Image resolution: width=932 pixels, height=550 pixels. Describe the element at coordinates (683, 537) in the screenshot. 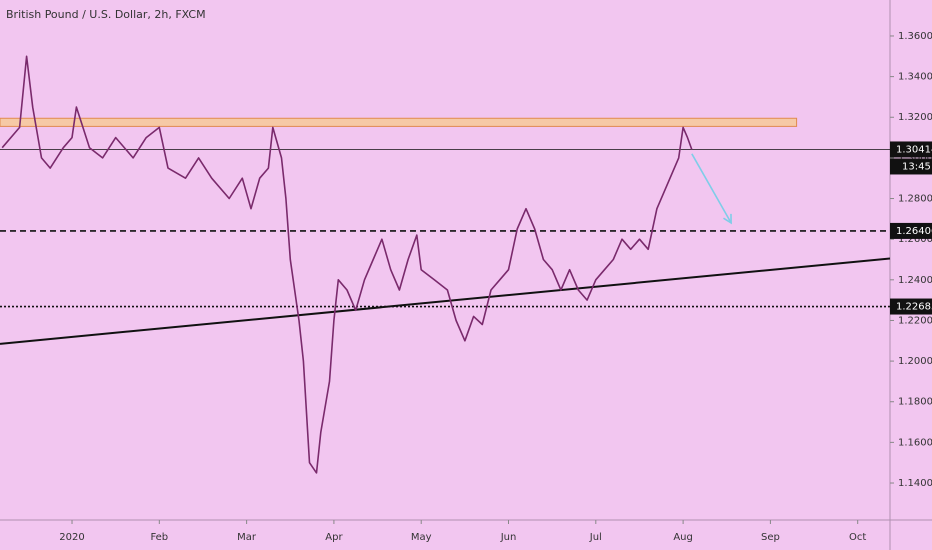

I see `x-tick-label: Aug` at that location.